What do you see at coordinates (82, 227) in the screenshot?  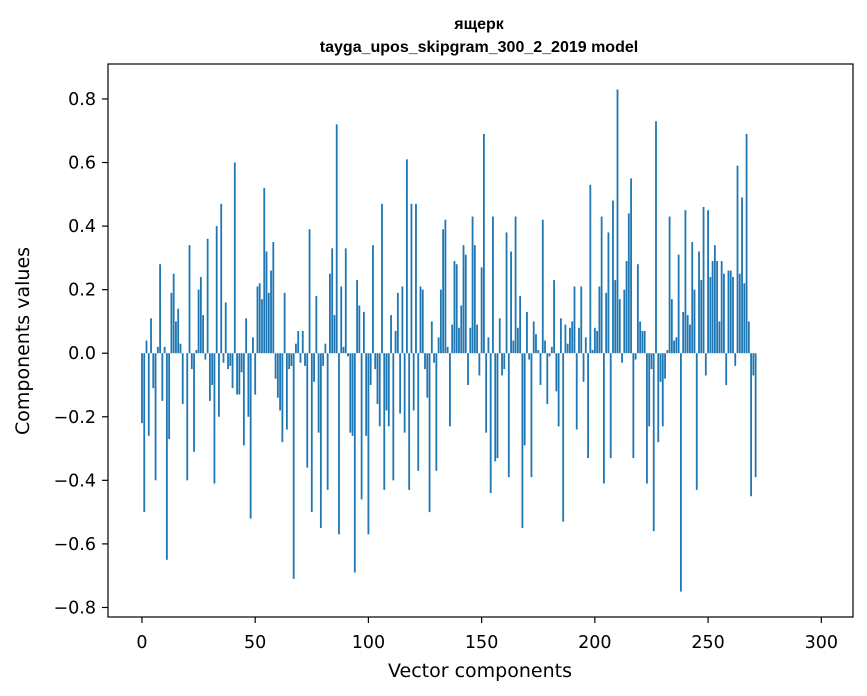 I see `y-tick-label-2: 0.4` at bounding box center [82, 227].